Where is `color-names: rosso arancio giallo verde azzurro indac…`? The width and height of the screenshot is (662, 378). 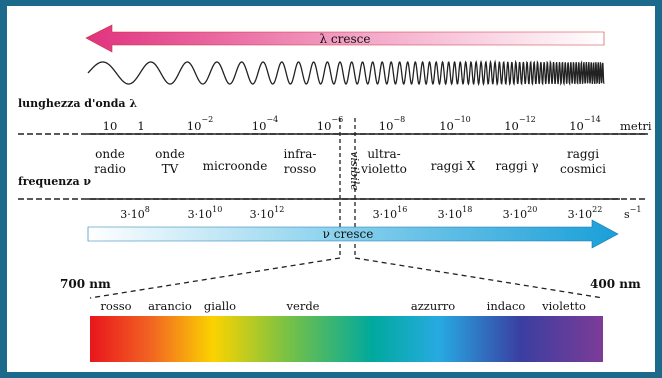 color-names: rosso arancio giallo verde azzurro indac… is located at coordinates (343, 306).